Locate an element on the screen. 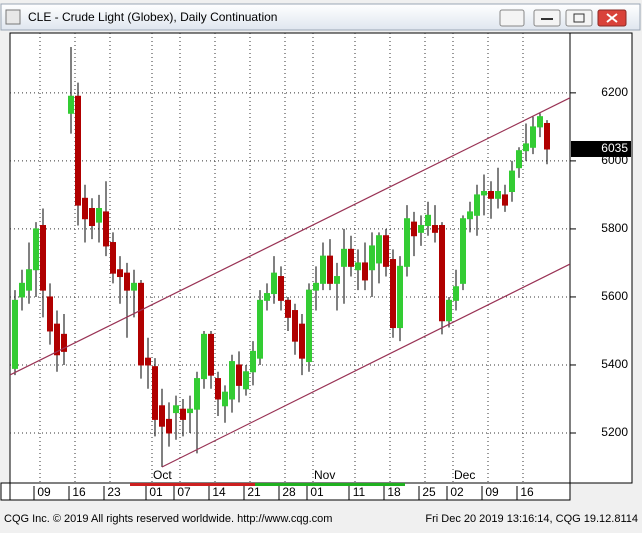 Image resolution: width=642 pixels, height=533 pixels. footer-bar is located at coordinates (321, 518).